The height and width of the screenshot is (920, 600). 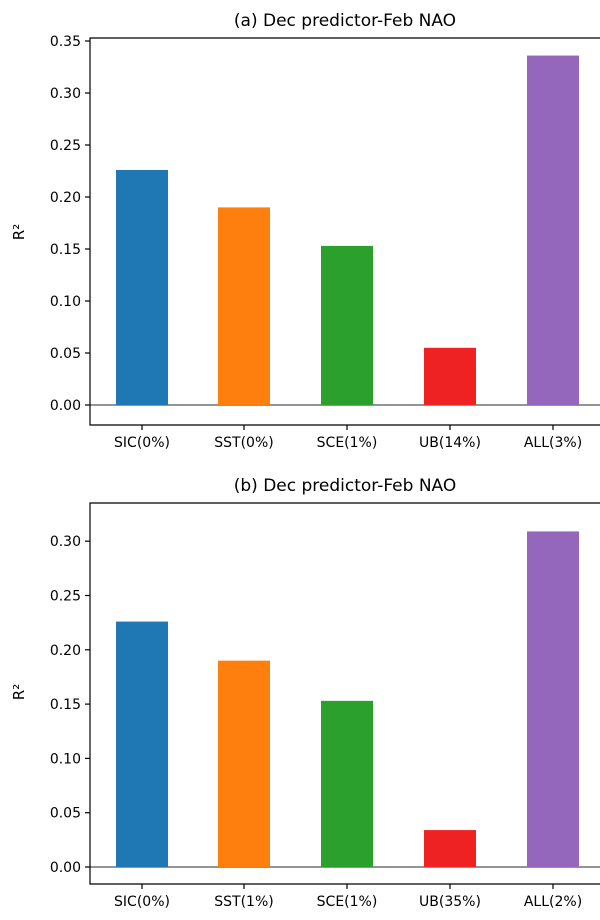 I want to click on chart-b-ytick-label: 0.30, so click(x=65, y=542).